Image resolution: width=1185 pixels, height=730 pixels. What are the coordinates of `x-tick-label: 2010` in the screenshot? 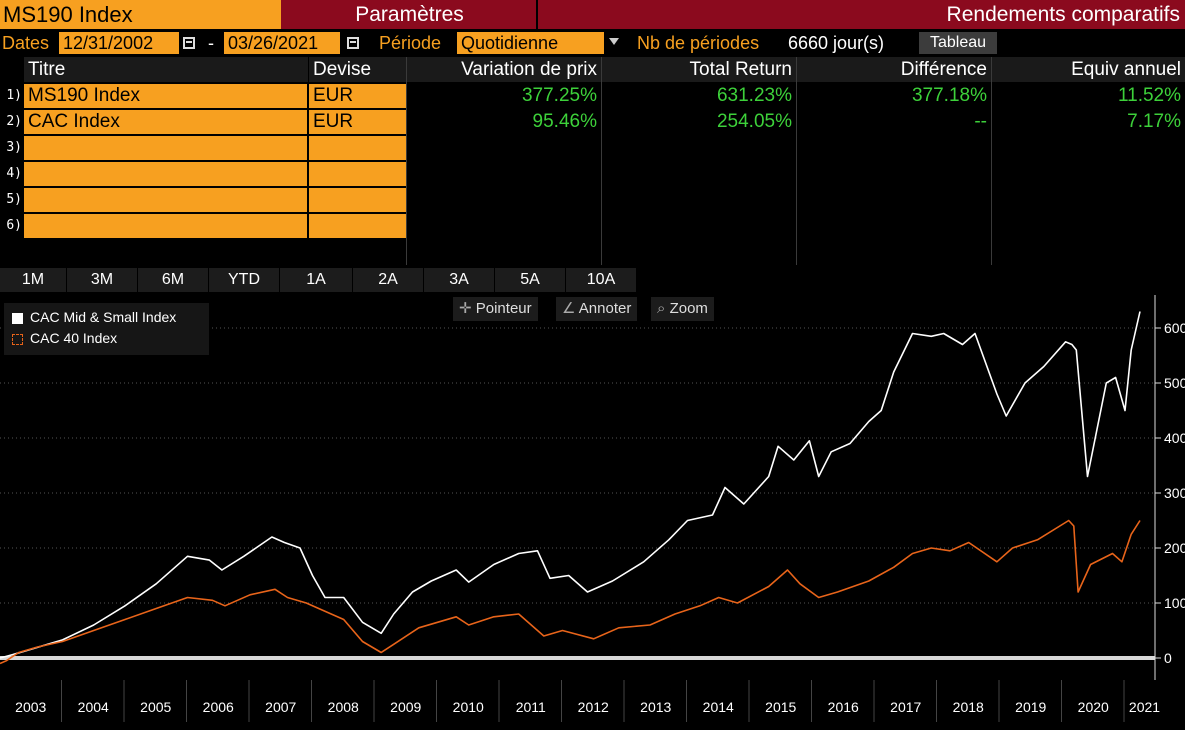 It's located at (468, 707).